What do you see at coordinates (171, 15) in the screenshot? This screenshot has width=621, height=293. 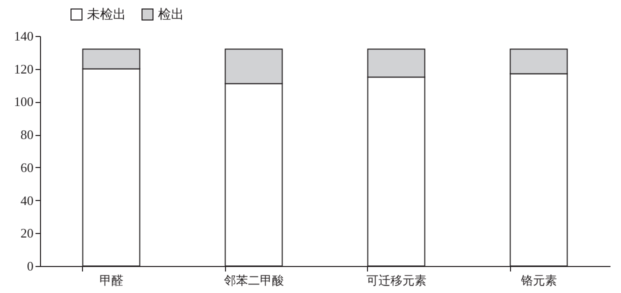 I see `legend-label: 检出` at bounding box center [171, 15].